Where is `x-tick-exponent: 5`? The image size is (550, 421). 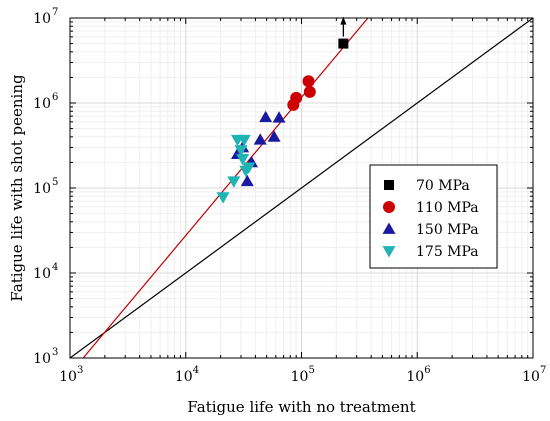 x-tick-exponent: 5 is located at coordinates (312, 370).